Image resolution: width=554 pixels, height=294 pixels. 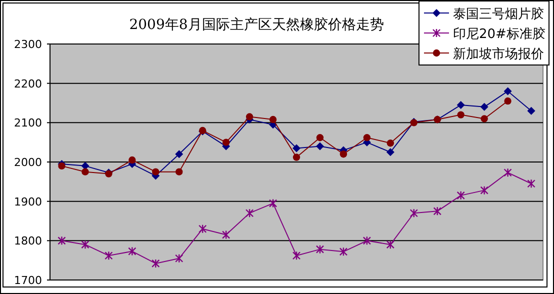 I want to click on legend-label: 泰国三号烟片胶, so click(x=498, y=14).